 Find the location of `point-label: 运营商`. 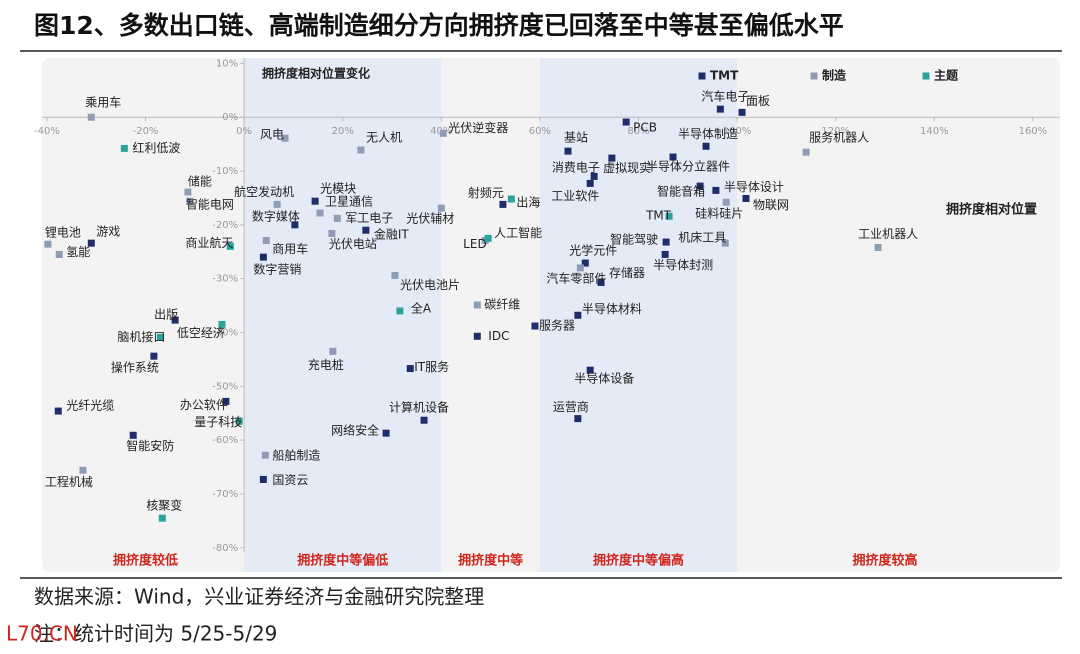

point-label: 运营商 is located at coordinates (571, 406).